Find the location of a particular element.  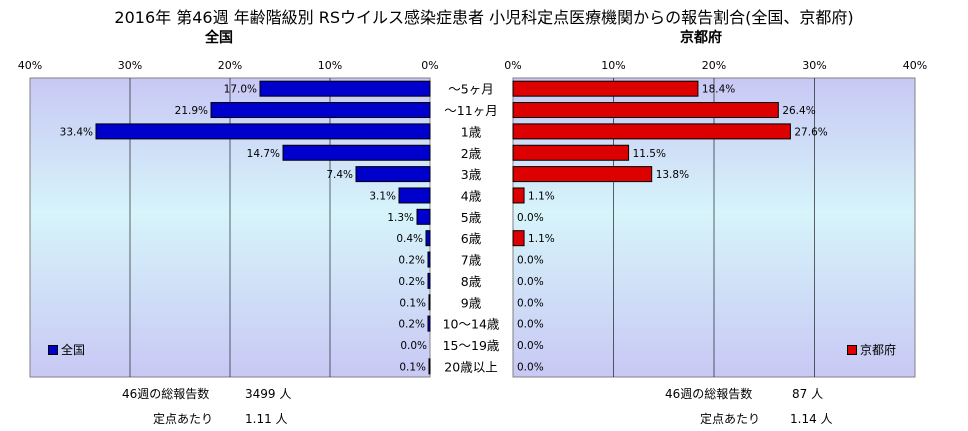

data-label-national-2: 33.4% is located at coordinates (76, 132).